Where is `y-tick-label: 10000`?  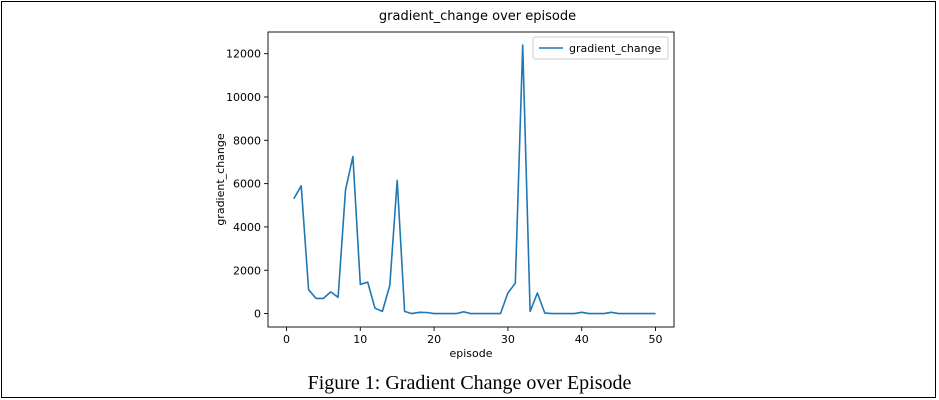 y-tick-label: 10000 is located at coordinates (243, 97).